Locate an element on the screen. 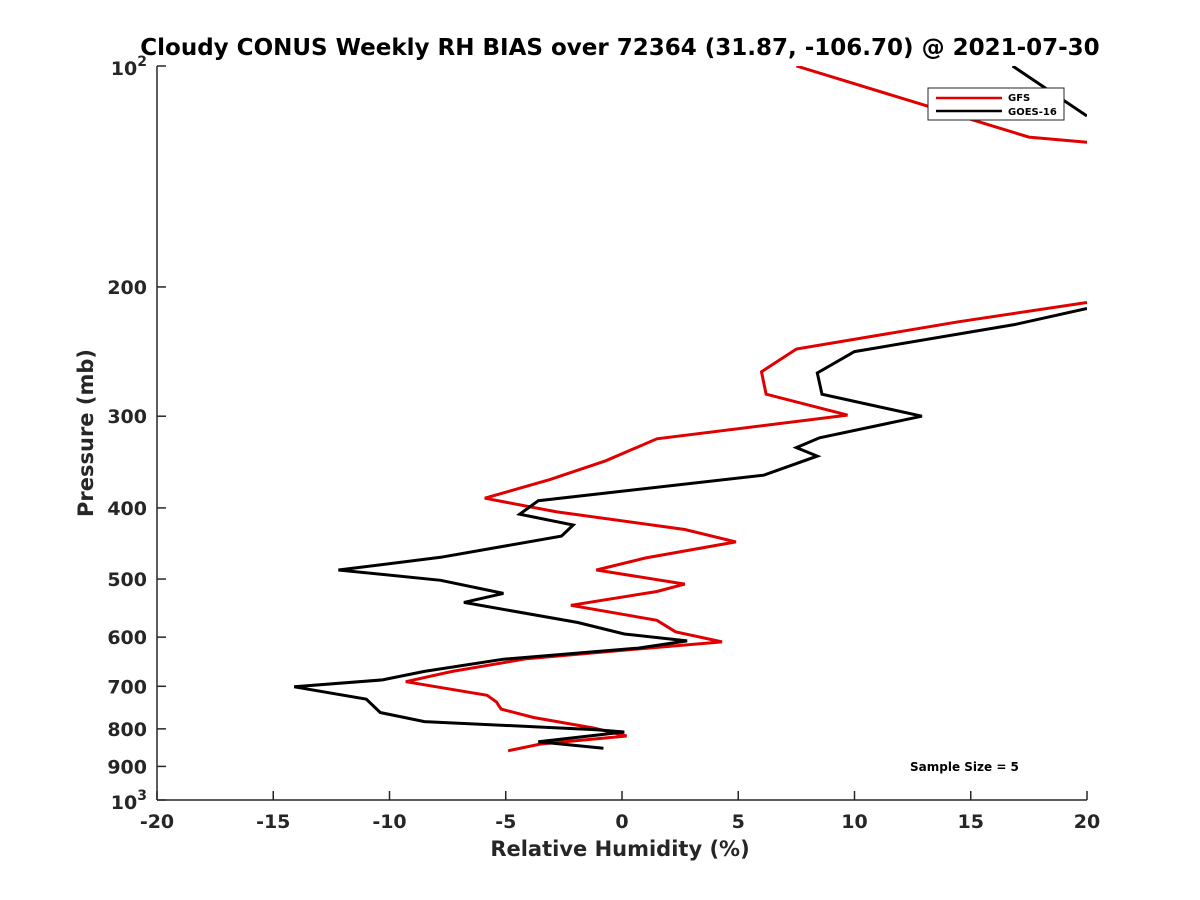 This screenshot has width=1200, height=900. legend-label-gfs: GFS is located at coordinates (1019, 98).